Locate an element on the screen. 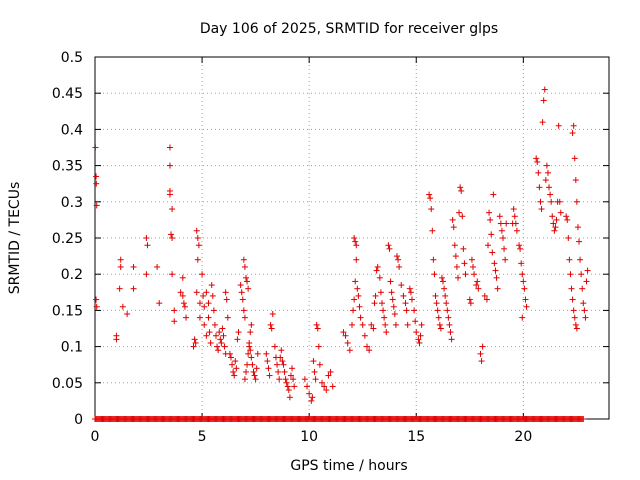 This screenshot has width=640, height=480. x-tick-label: 10 is located at coordinates (309, 437).